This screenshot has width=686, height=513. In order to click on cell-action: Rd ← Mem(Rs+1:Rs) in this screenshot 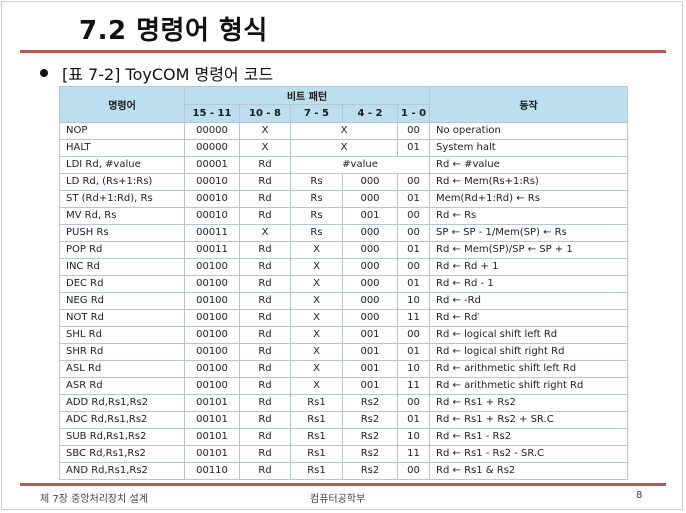, I will do `click(529, 182)`.